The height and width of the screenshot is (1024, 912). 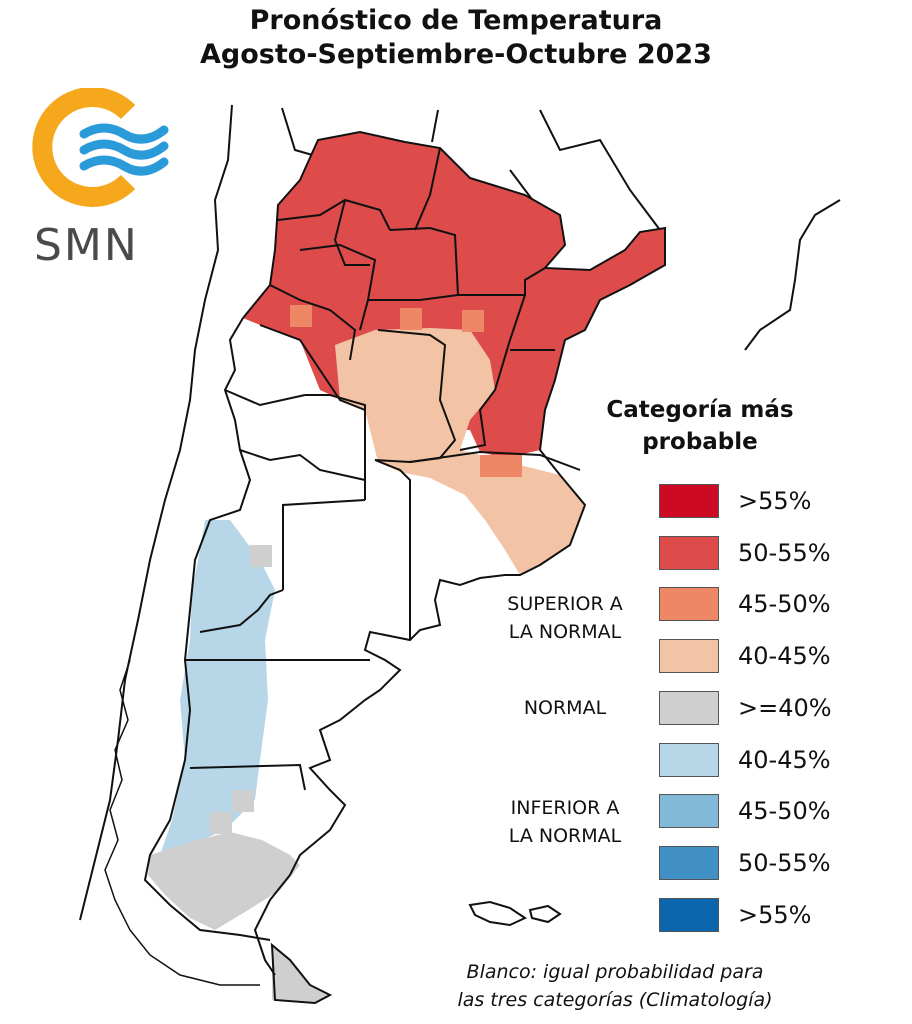 What do you see at coordinates (456, 20) in the screenshot?
I see `map-title-line1: Pronóstico de Temperatura` at bounding box center [456, 20].